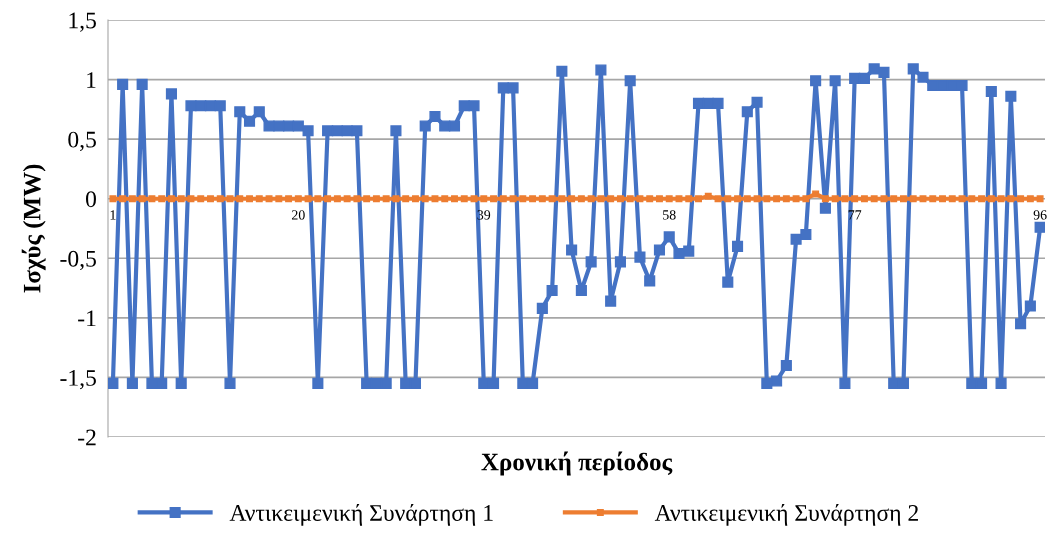 The height and width of the screenshot is (547, 1059). I want to click on y-axis-title: Ισχύς (MW), so click(33, 228).